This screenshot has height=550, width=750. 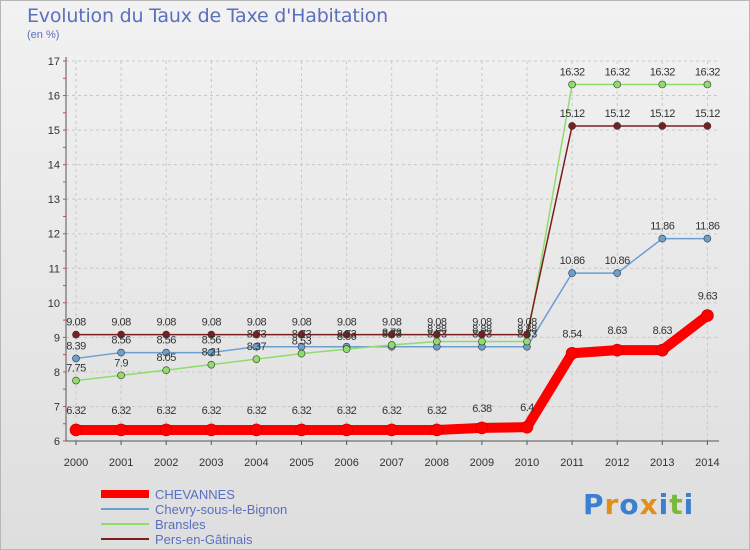 I want to click on logo-letter: r, so click(x=612, y=504).